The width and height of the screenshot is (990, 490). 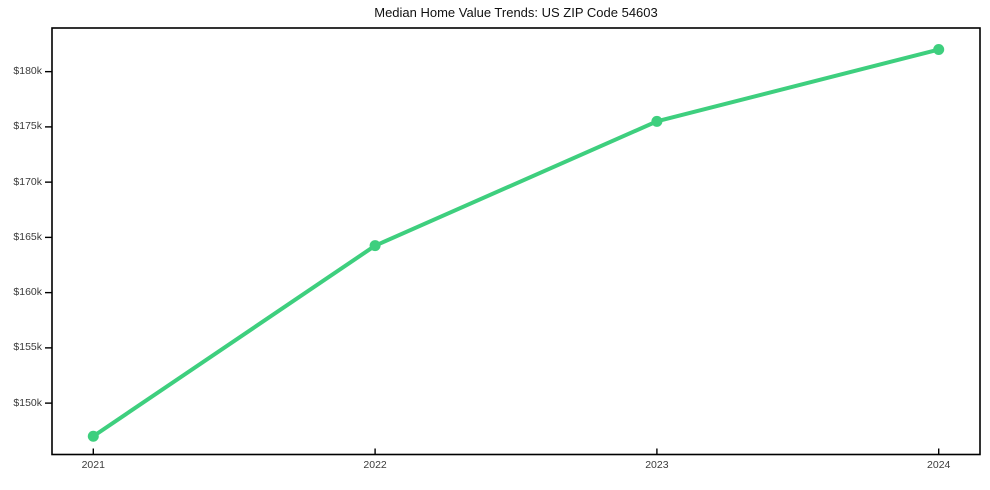 I want to click on y-tick-label: $155k, so click(x=27, y=347).